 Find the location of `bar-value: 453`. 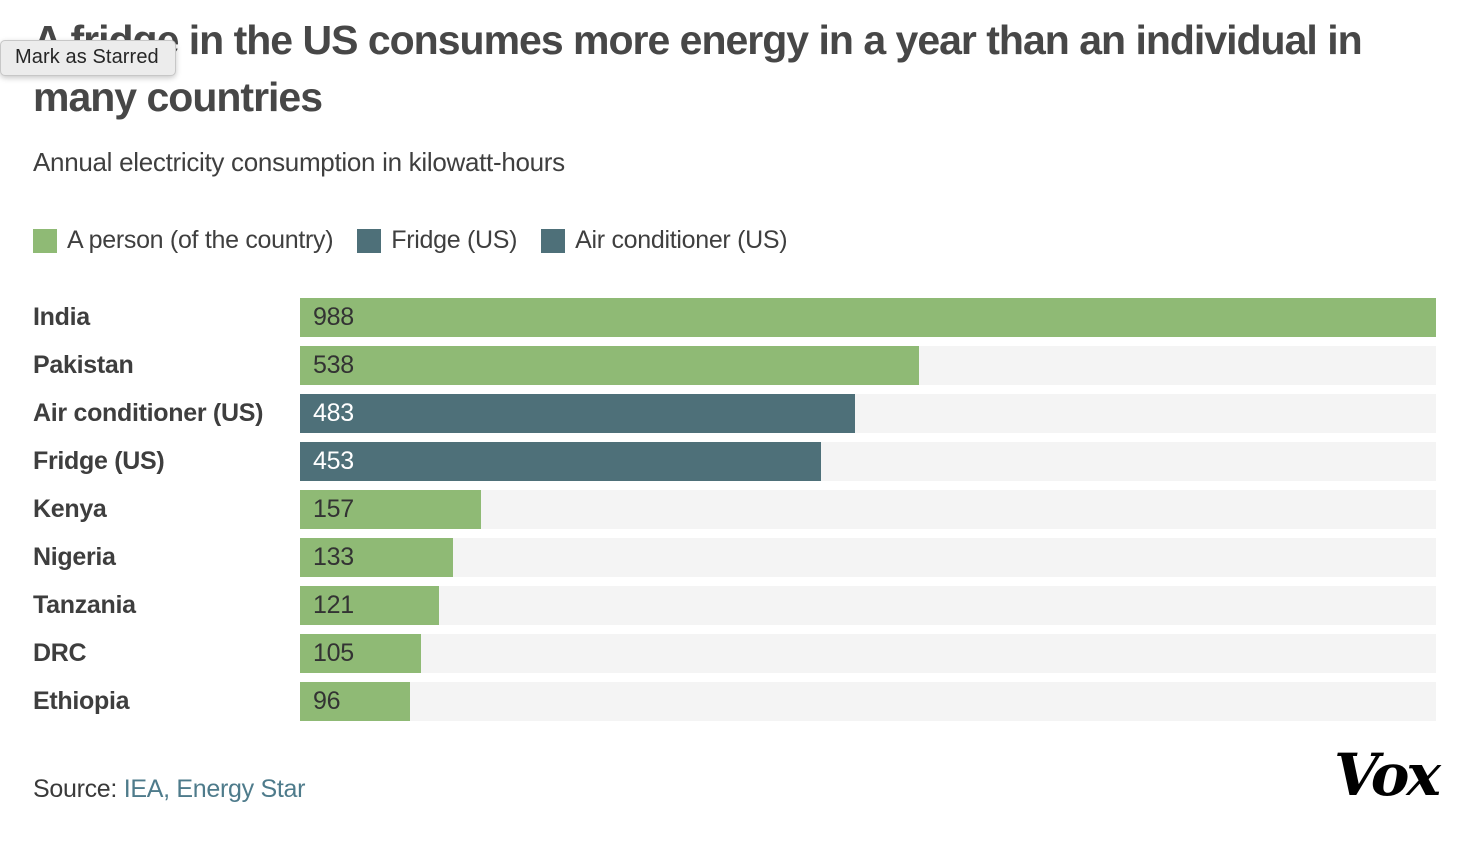

bar-value: 453 is located at coordinates (333, 461).